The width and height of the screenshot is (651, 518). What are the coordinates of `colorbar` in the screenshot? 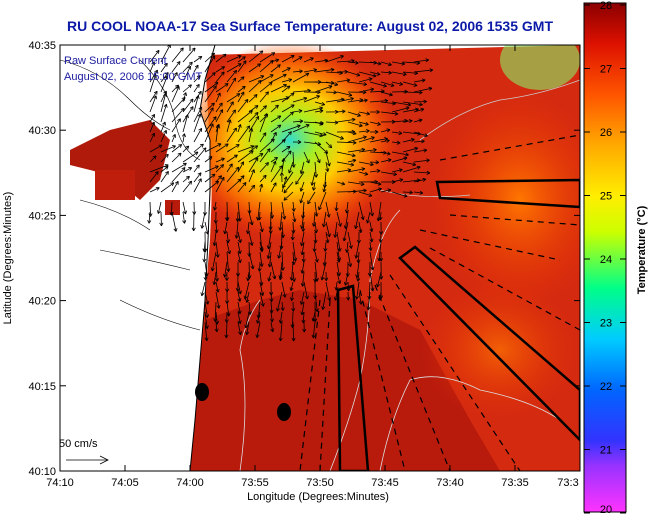 It's located at (605, 257).